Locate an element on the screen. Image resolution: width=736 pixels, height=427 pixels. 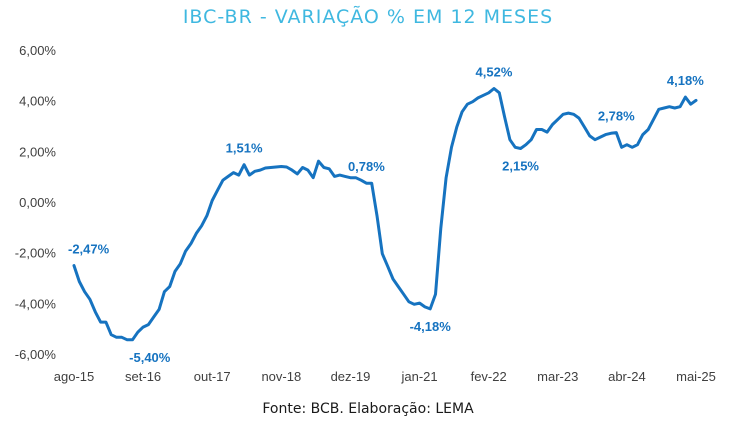
data-label: -5,40% is located at coordinates (150, 357).